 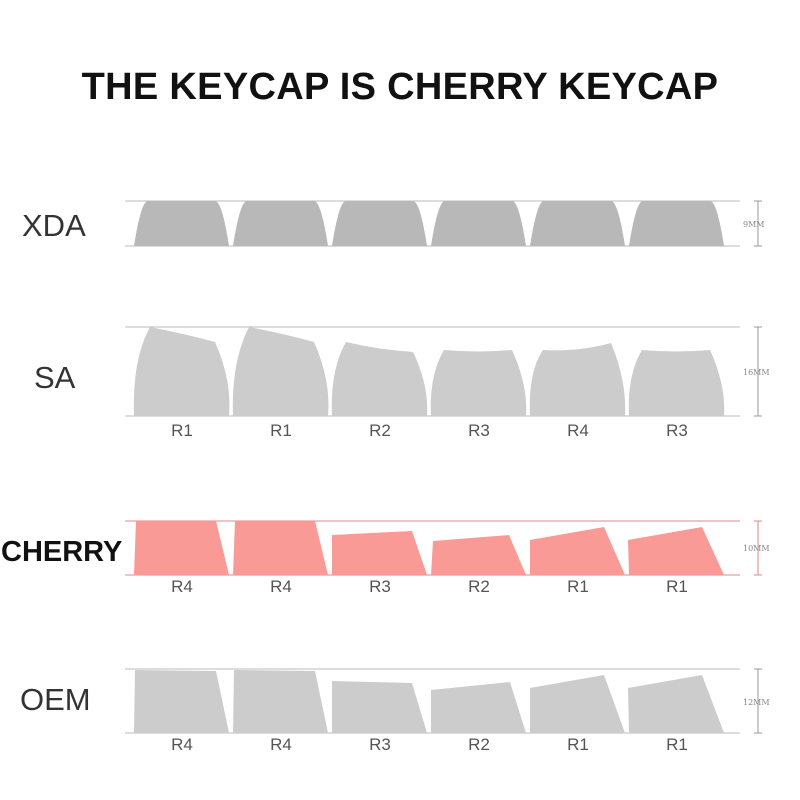 I want to click on height-label-cherry: 10MM, so click(x=756, y=548).